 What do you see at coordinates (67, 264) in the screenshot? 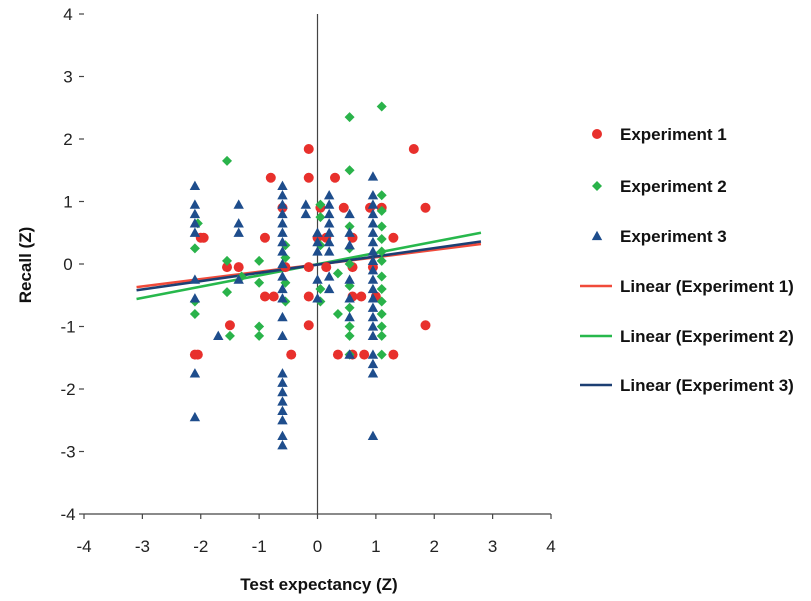
I see `y-tick-label: 0` at bounding box center [67, 264].